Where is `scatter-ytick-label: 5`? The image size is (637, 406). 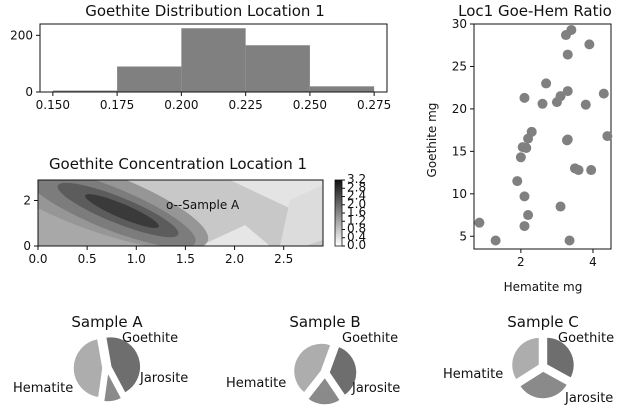 scatter-ytick-label: 5 is located at coordinates (463, 236).